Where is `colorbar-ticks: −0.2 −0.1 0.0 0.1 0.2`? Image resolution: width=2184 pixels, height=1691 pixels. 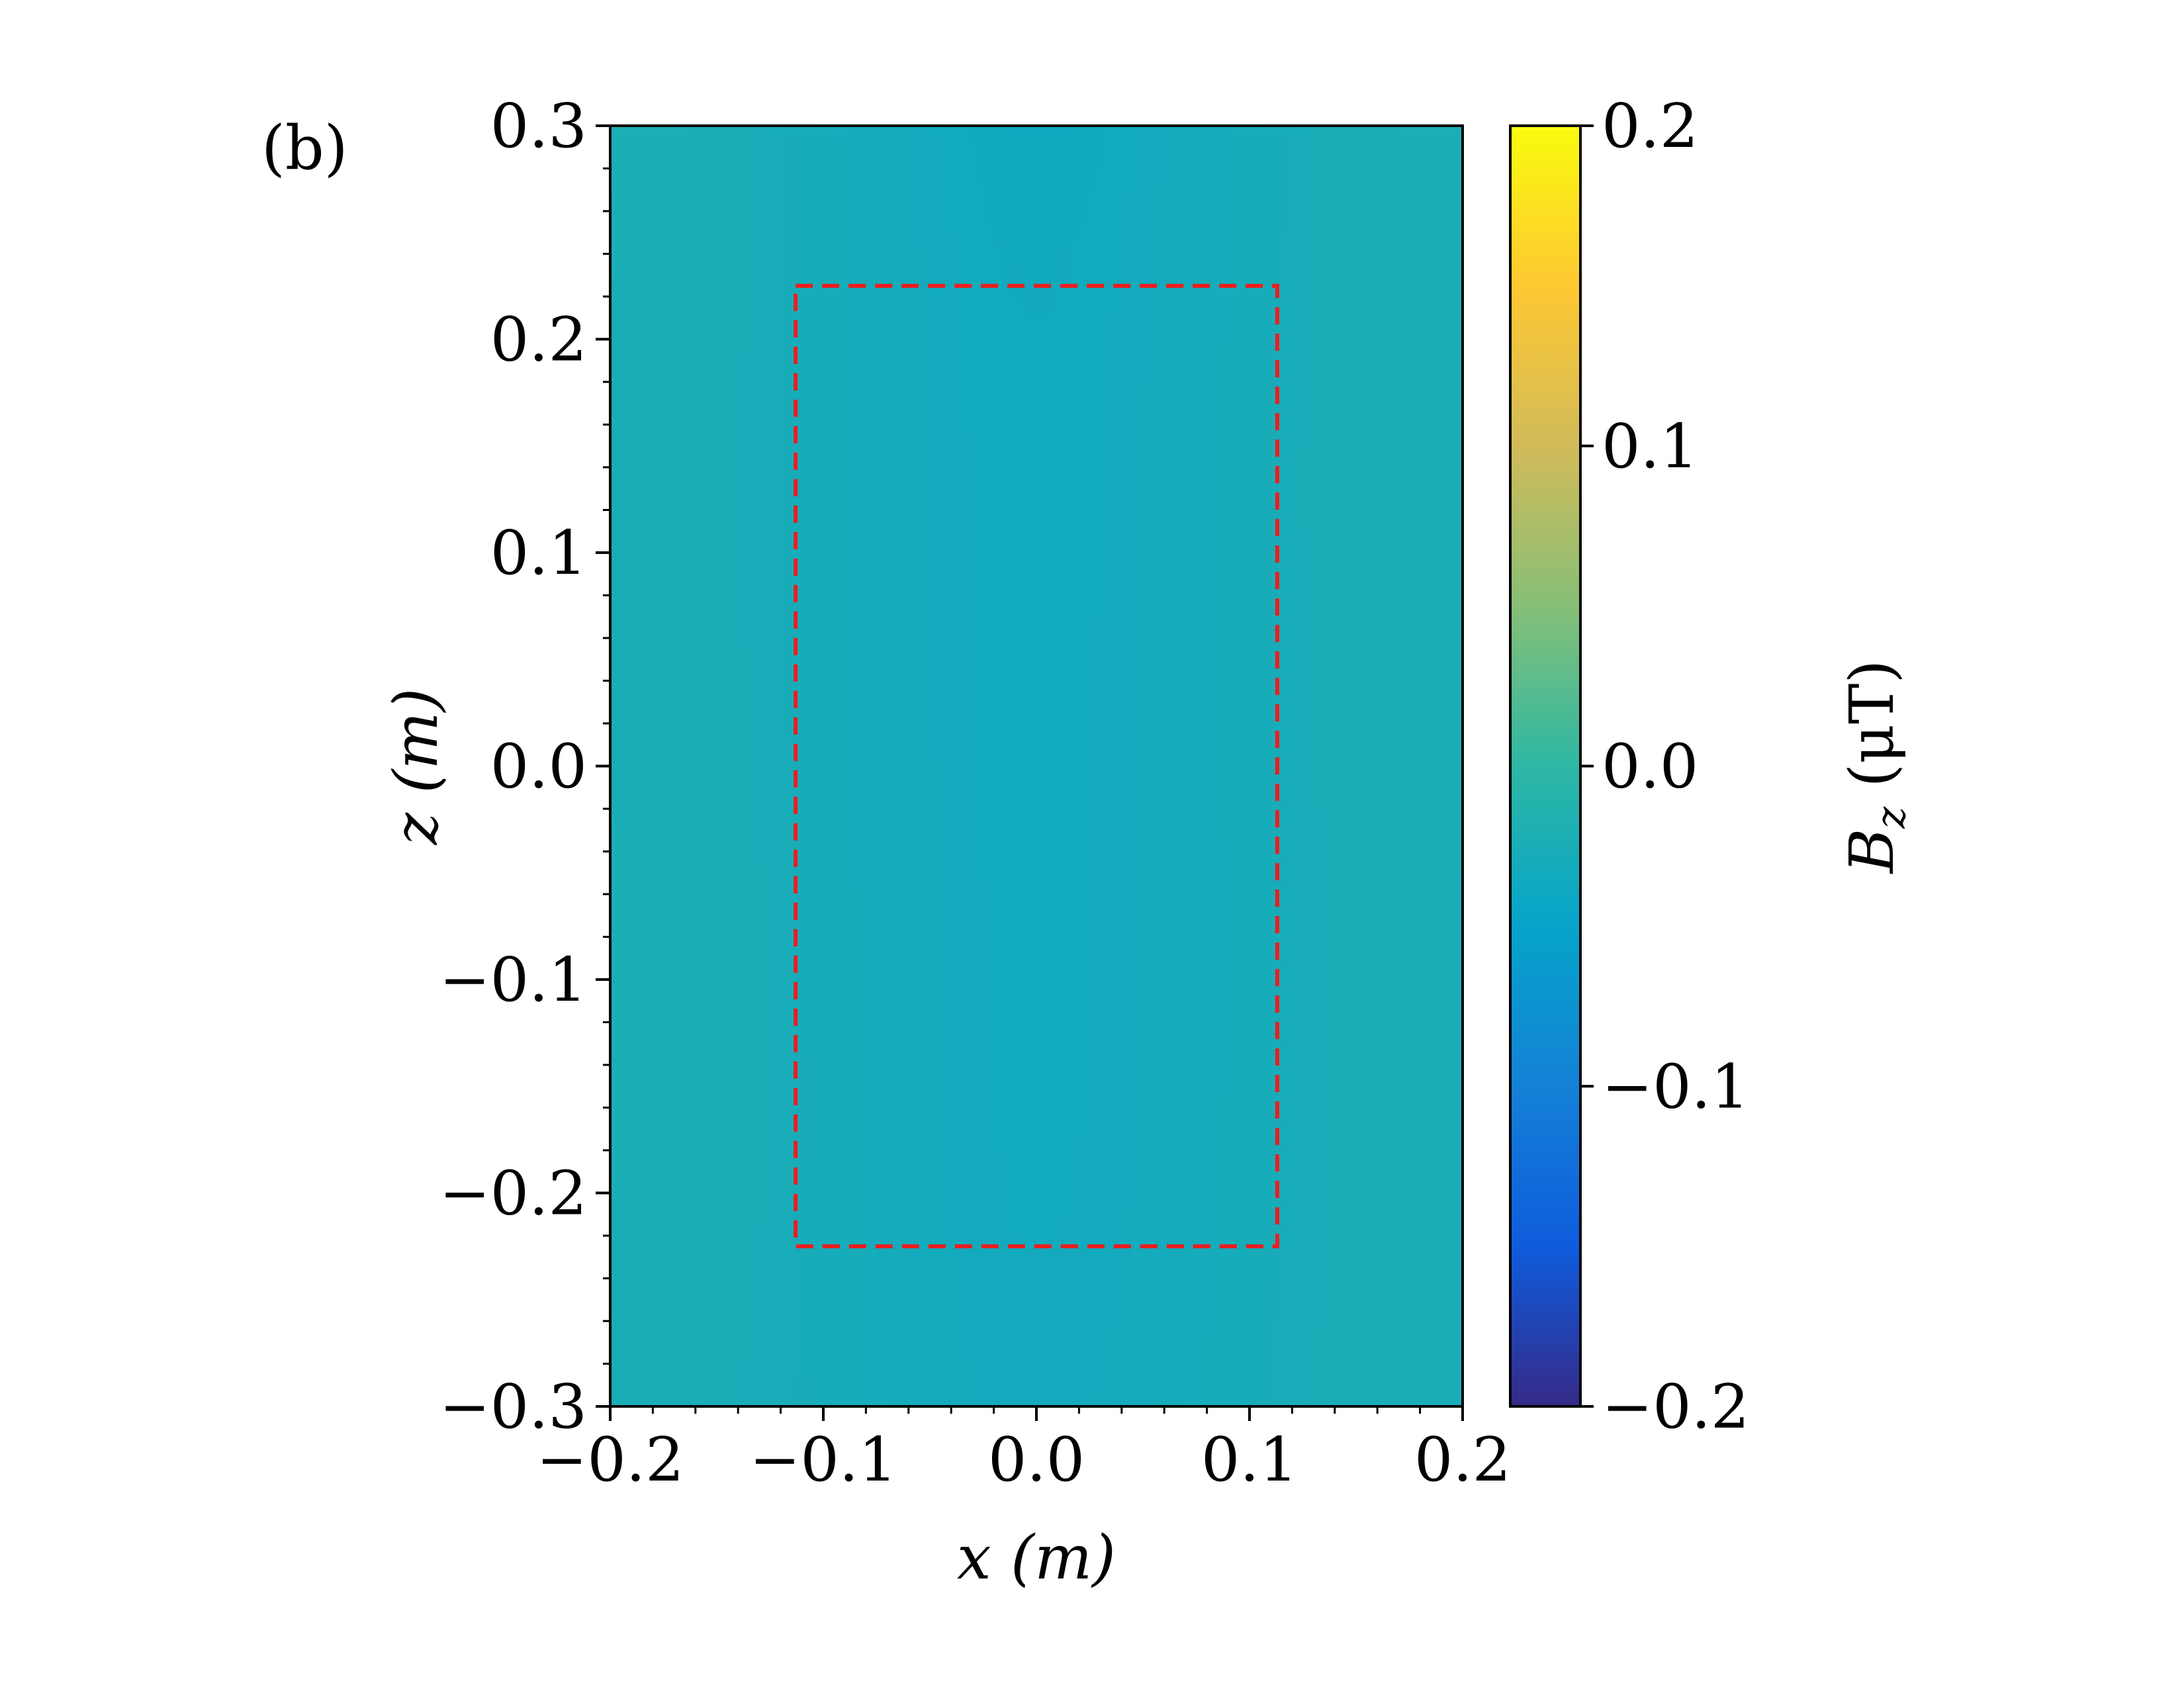
colorbar-ticks: −0.2 −0.1 0.0 0.1 0.2 is located at coordinates (1664, 766).